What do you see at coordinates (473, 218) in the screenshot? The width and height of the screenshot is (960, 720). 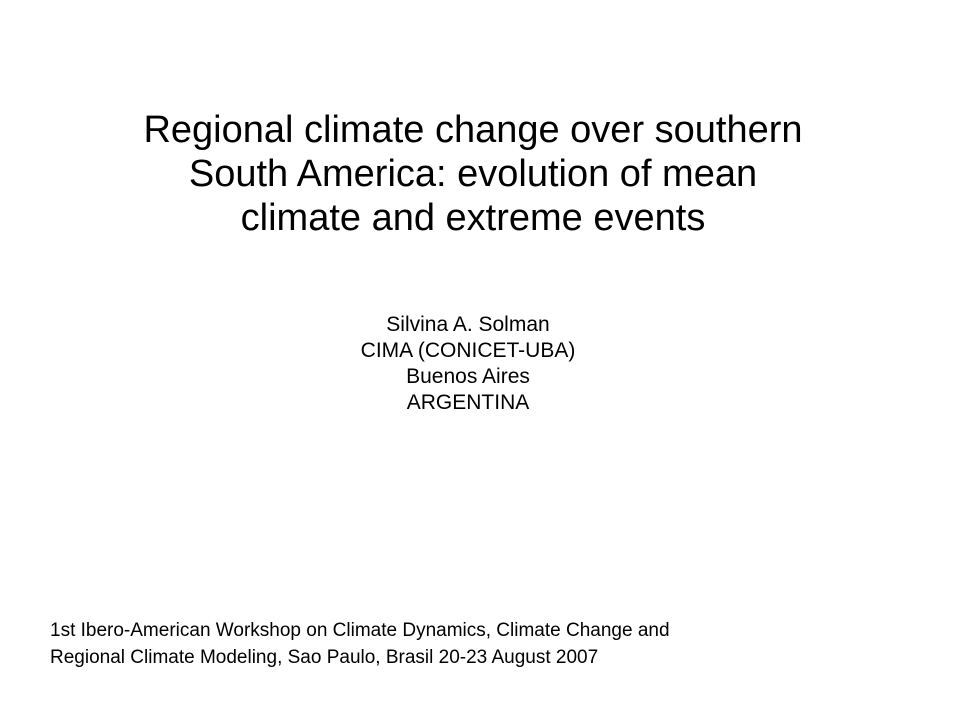 I see `title-line: climate and extreme events` at bounding box center [473, 218].